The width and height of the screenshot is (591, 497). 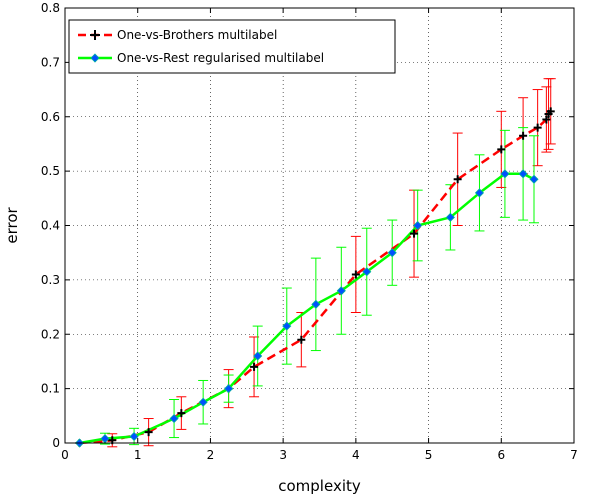 What do you see at coordinates (95, 58) in the screenshot?
I see `legend-diamond-marker` at bounding box center [95, 58].